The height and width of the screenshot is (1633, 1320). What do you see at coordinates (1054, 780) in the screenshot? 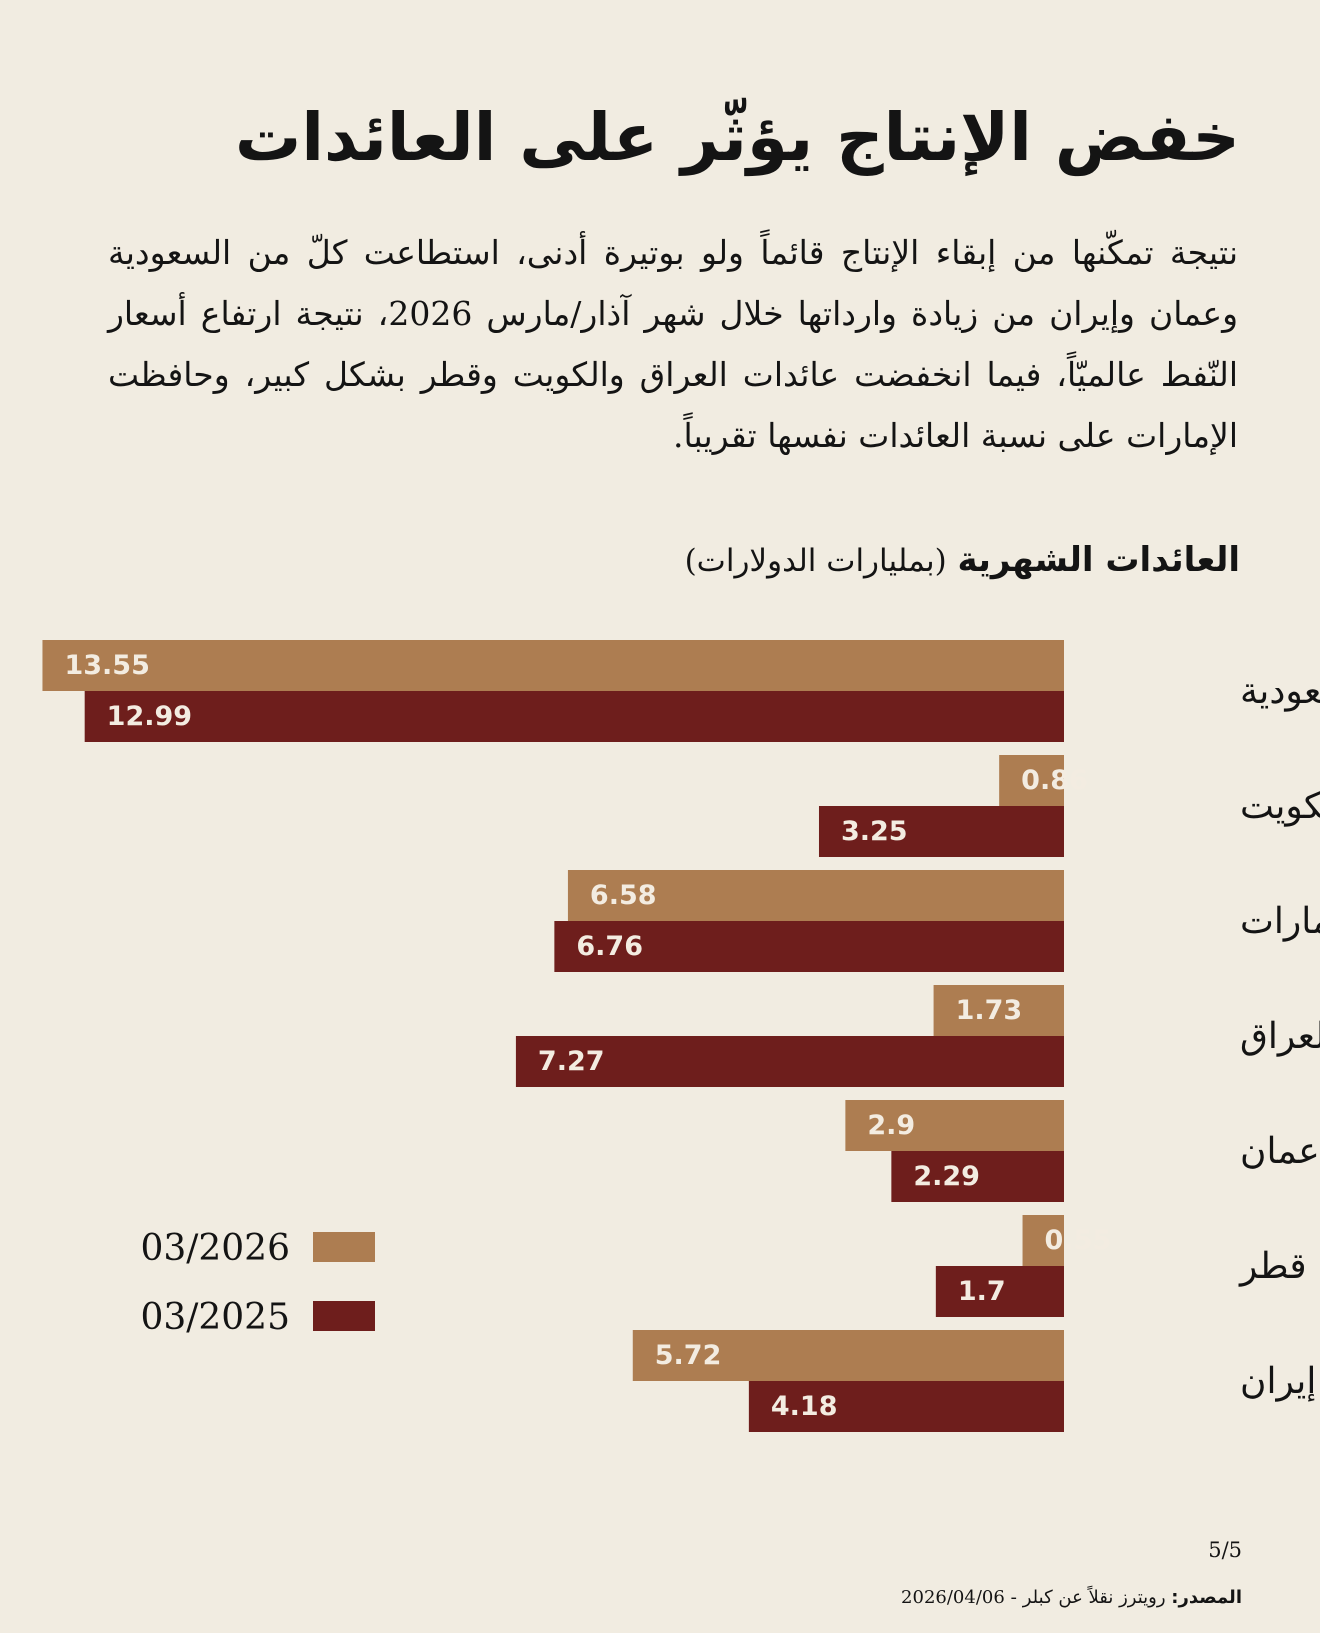
I see `bar-value-2026-cat-1: 0.86` at bounding box center [1054, 780].